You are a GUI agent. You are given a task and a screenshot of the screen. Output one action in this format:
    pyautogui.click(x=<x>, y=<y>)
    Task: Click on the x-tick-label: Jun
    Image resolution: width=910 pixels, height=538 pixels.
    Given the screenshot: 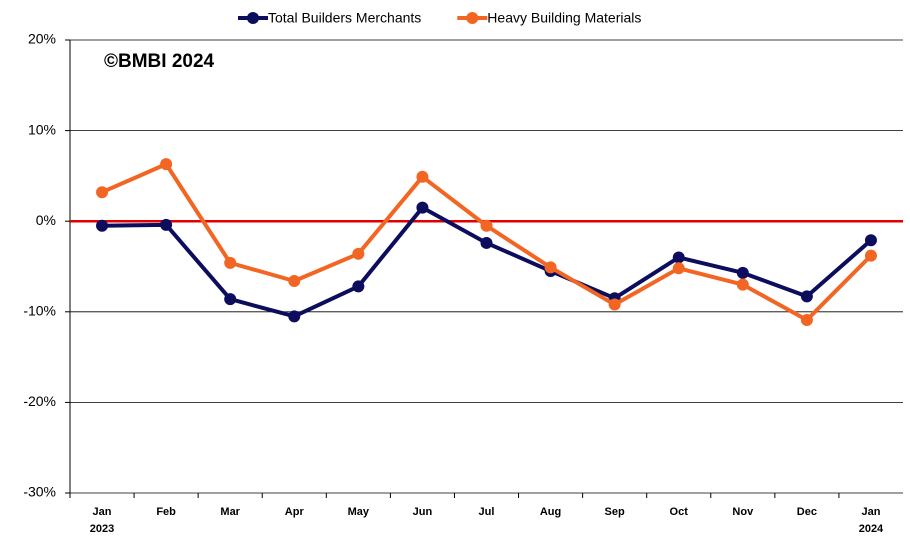 What is the action you would take?
    pyautogui.click(x=422, y=512)
    